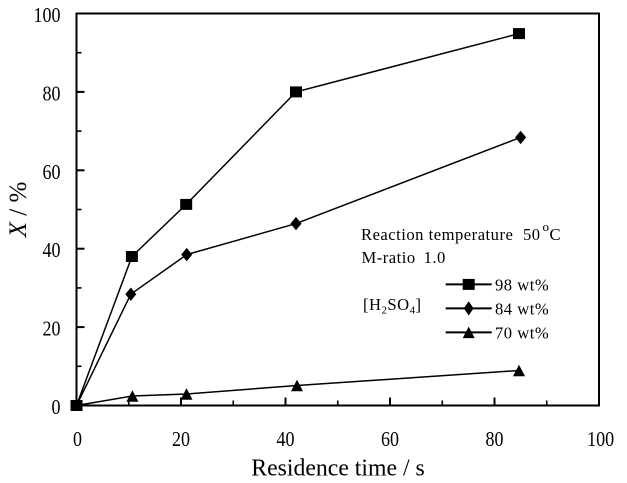  I want to click on svg-text: o, so click(546, 226).